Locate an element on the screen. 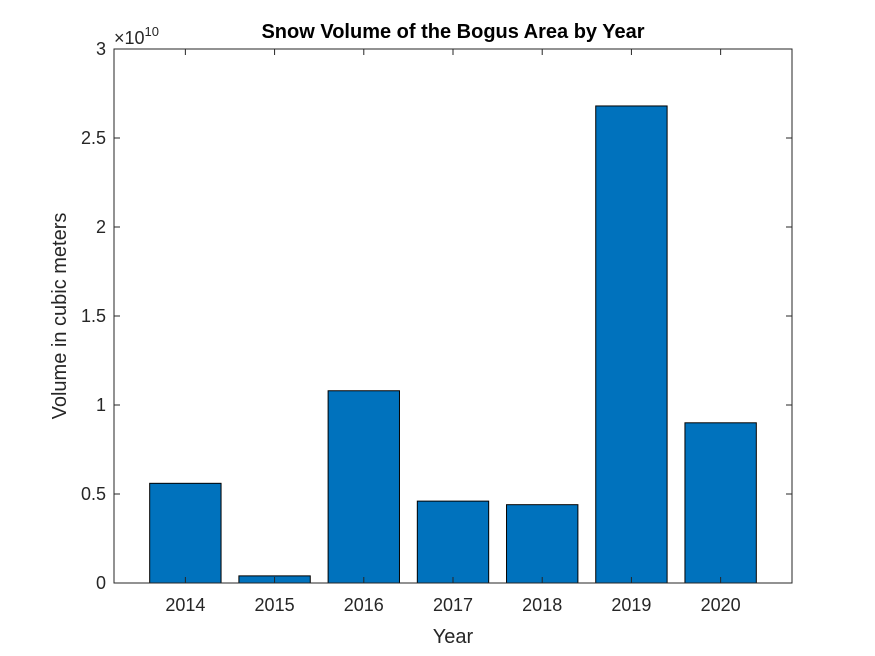  y-tick-label: 1 is located at coordinates (101, 405).